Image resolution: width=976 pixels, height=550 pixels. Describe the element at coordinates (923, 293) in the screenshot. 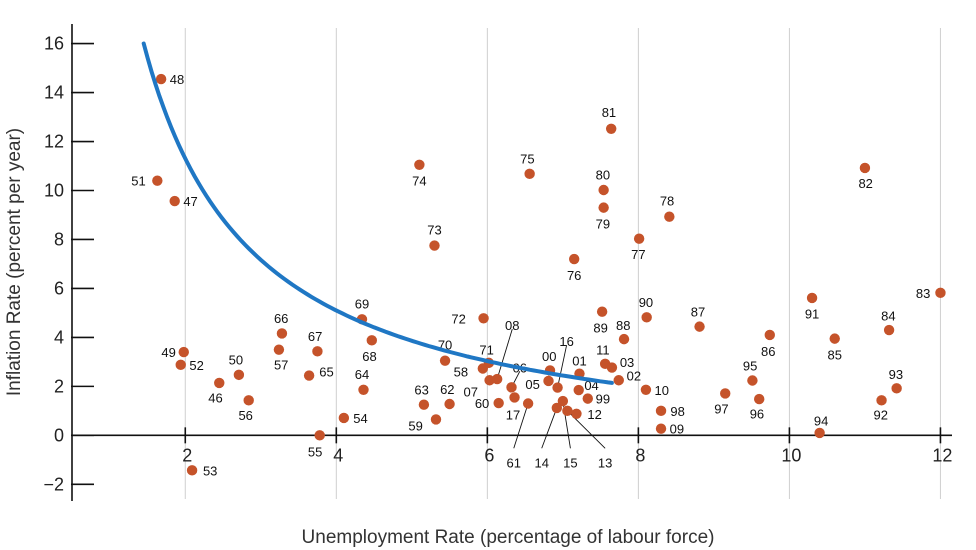

I see `point-label-83: 83` at that location.